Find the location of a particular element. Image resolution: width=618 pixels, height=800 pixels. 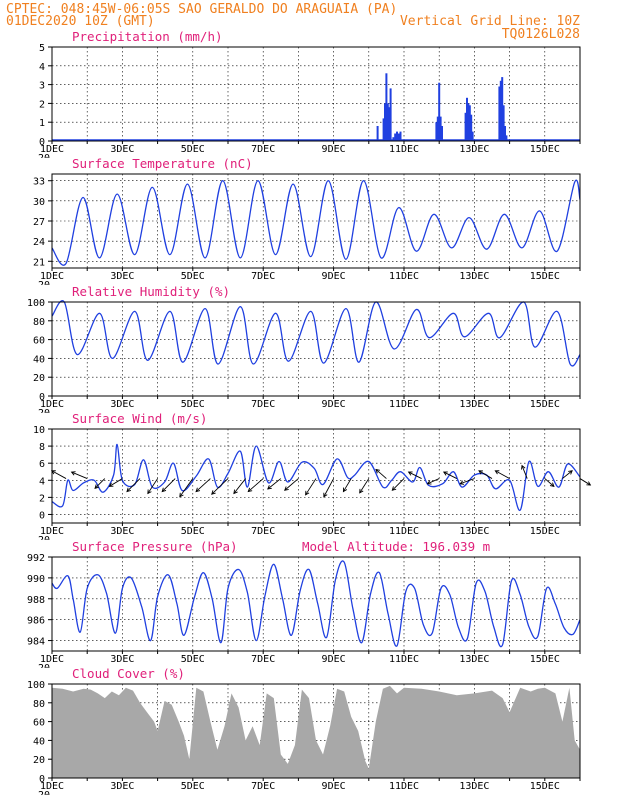

y-tick-label: 988 is located at coordinates (36, 600).